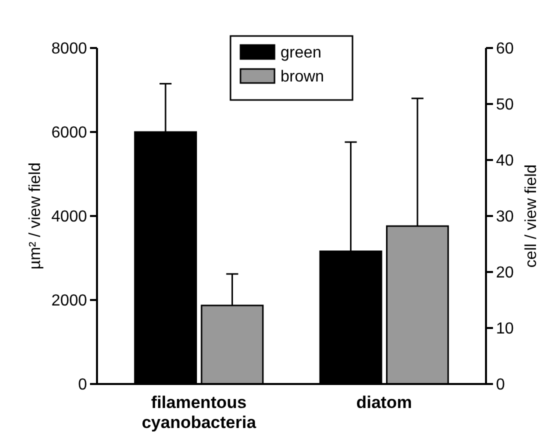  What do you see at coordinates (384, 402) in the screenshot?
I see `x-tick-label: diatom` at bounding box center [384, 402].